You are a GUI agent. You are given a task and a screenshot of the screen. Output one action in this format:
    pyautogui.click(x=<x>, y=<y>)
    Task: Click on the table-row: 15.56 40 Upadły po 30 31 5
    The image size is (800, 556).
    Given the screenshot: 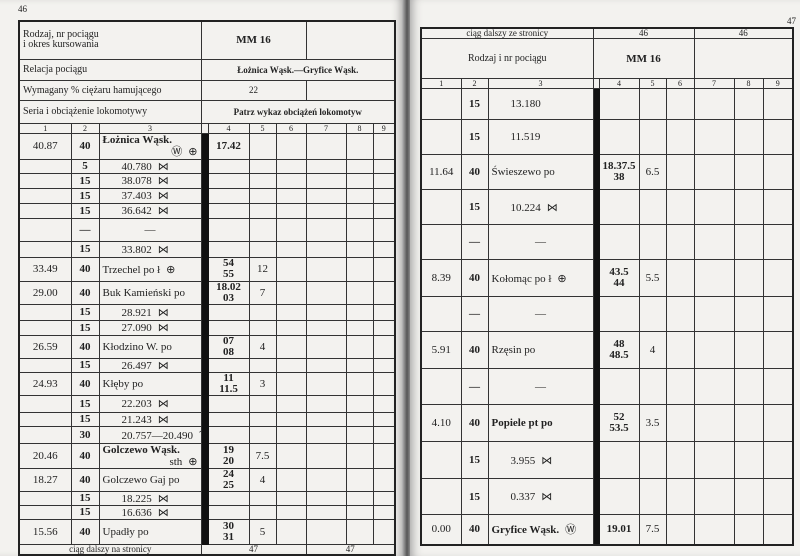 What is the action you would take?
    pyautogui.click(x=207, y=531)
    